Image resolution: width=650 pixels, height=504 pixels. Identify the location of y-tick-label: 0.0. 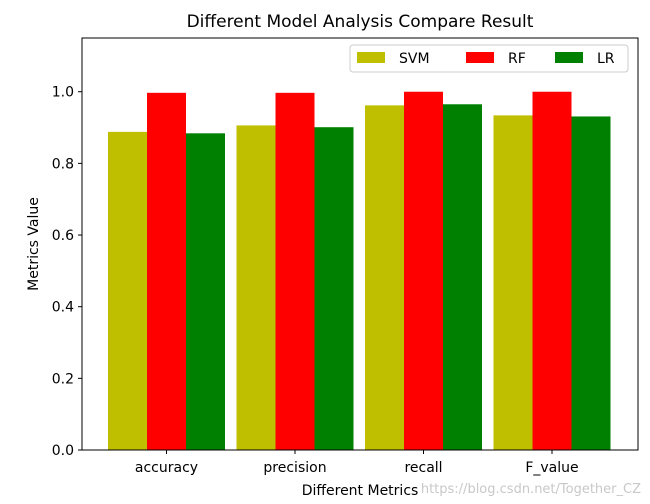
(63, 451).